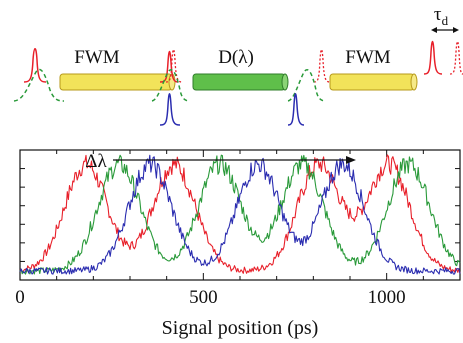 This screenshot has width=463, height=343. What do you see at coordinates (220, 161) in the screenshot?
I see `delta-lambda-annotation: Δλ` at bounding box center [220, 161].